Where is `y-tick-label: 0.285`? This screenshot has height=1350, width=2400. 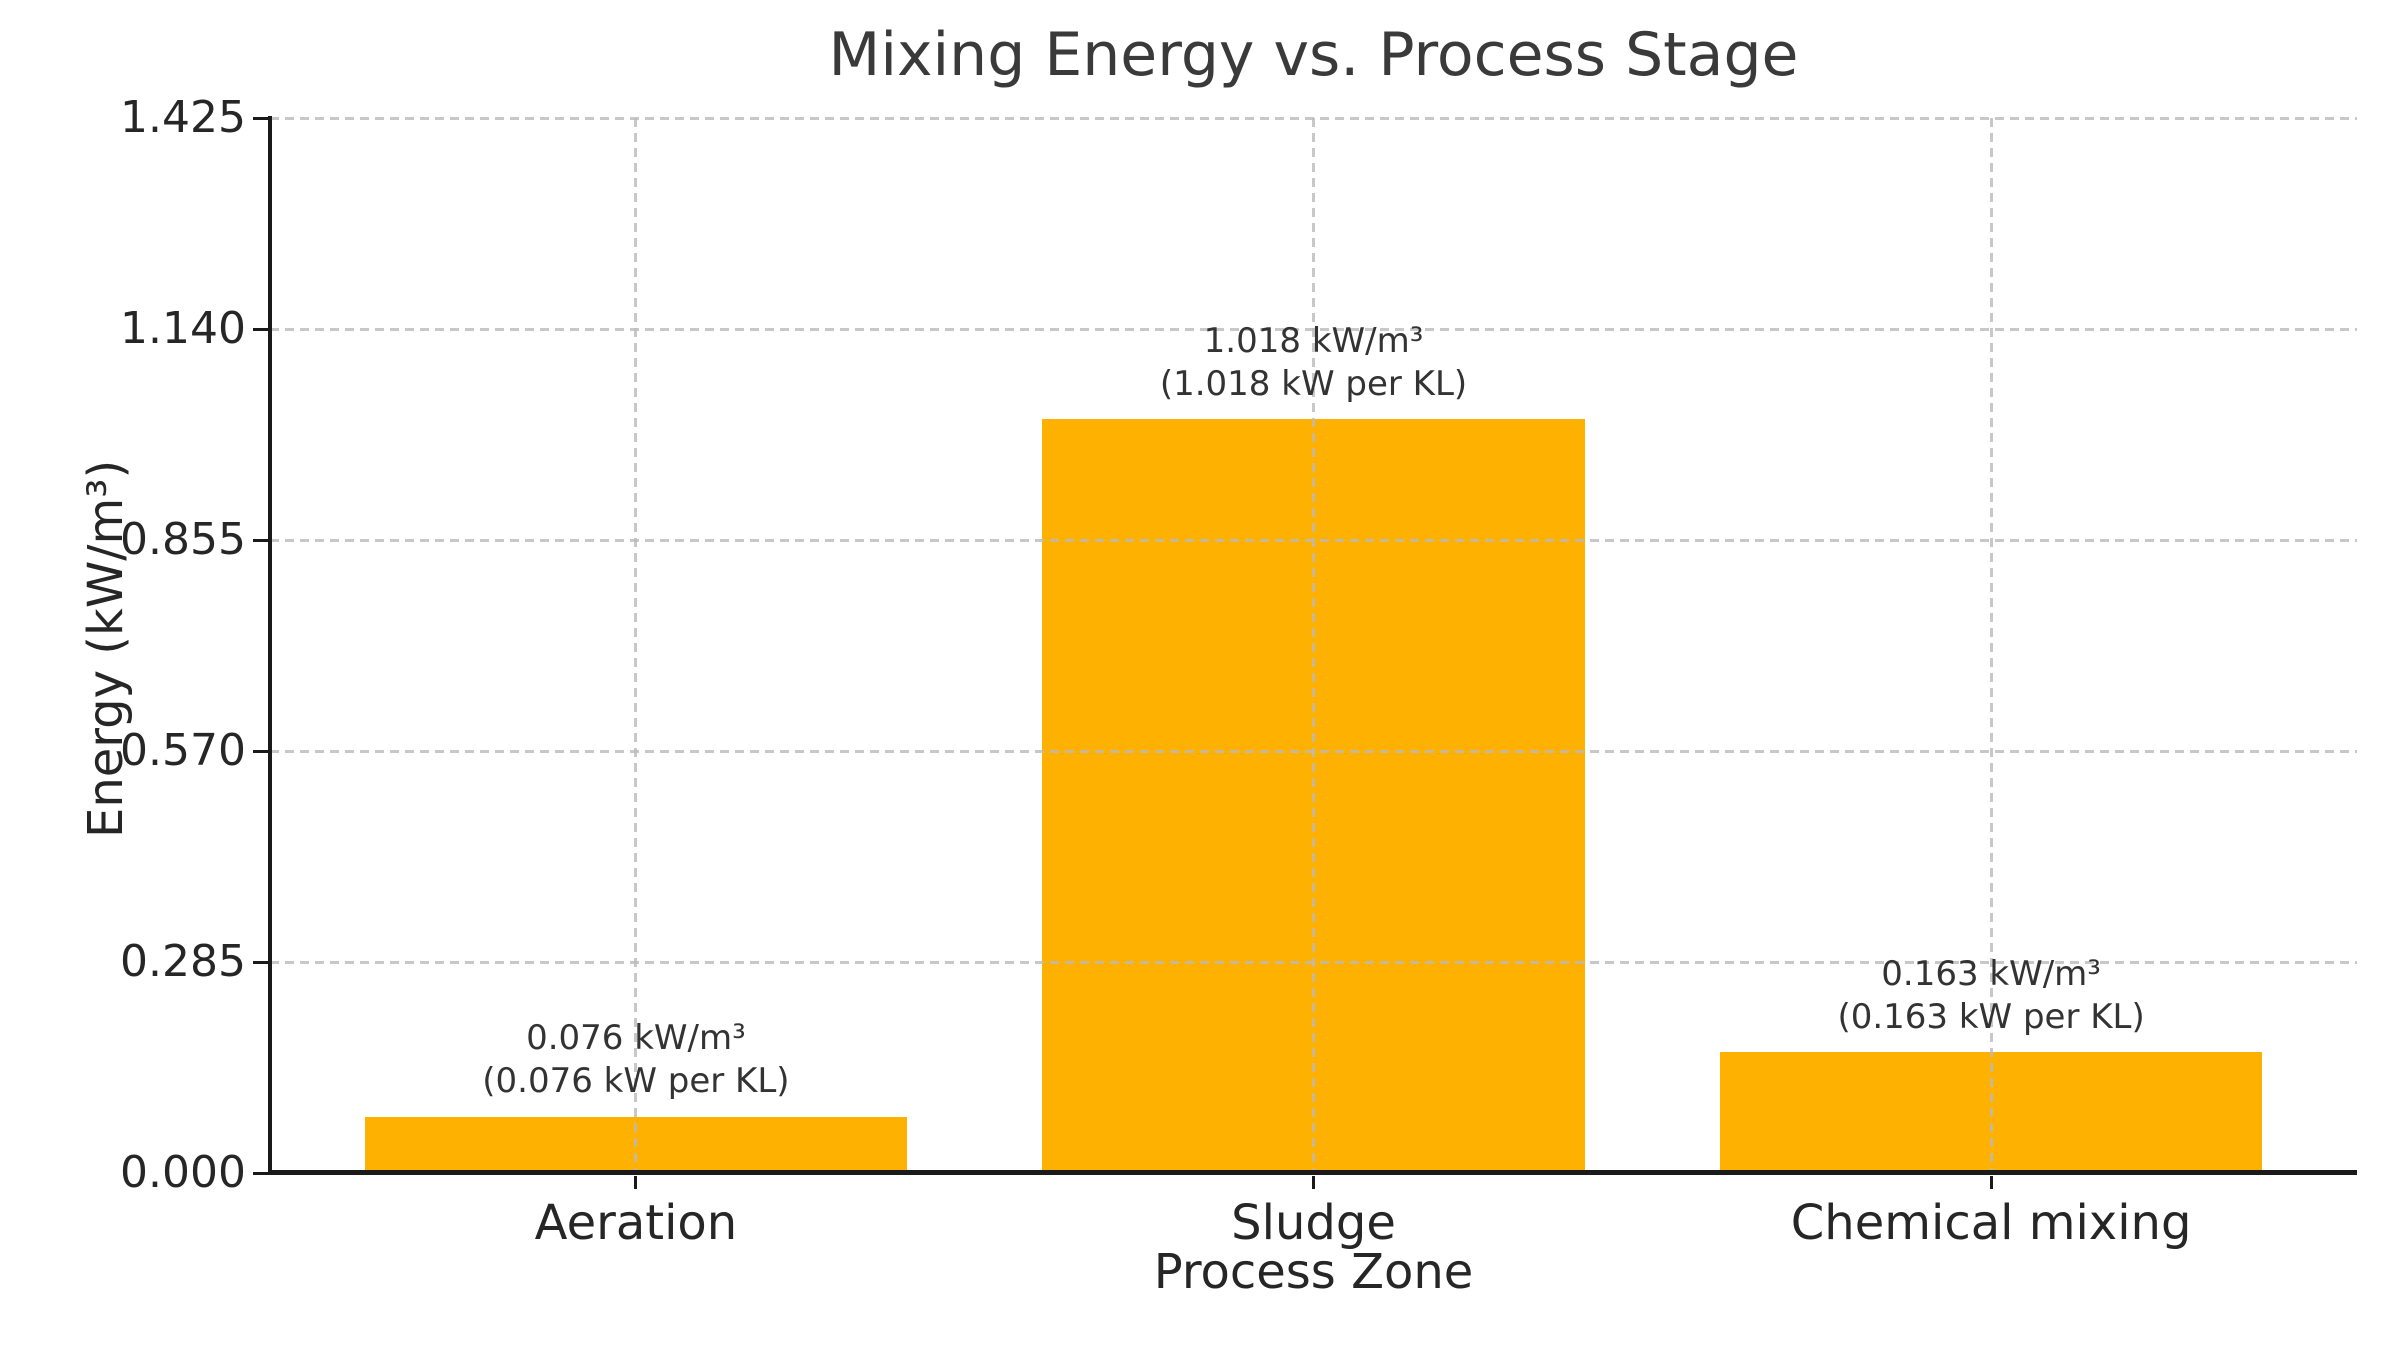 y-tick-label: 0.285 is located at coordinates (183, 961).